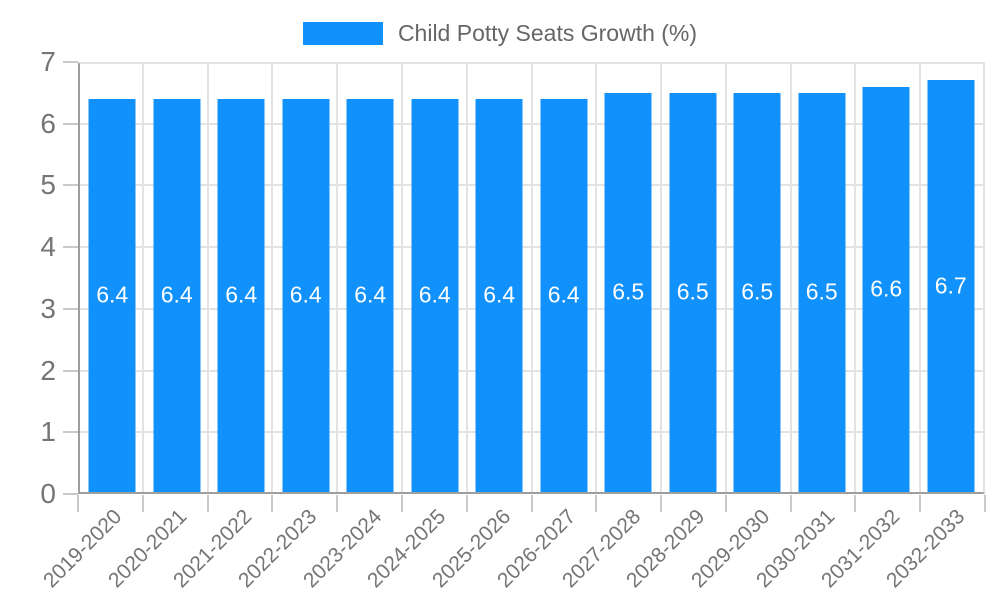  I want to click on bar-slot: 6.6, so click(886, 278).